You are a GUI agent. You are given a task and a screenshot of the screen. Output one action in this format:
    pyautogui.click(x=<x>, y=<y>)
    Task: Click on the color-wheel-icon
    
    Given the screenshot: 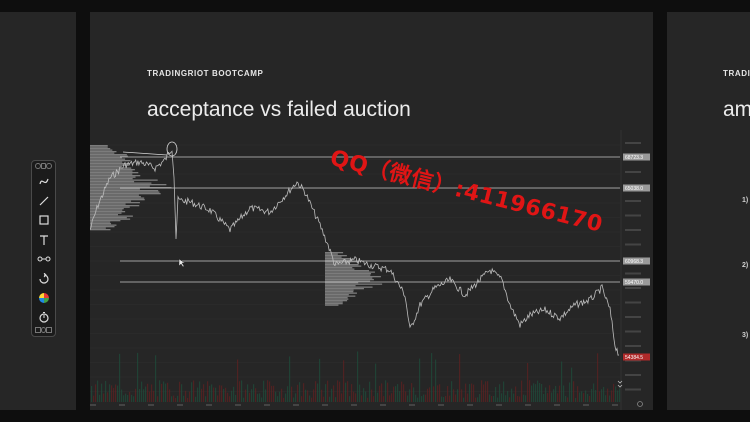 What is the action you would take?
    pyautogui.click(x=43, y=297)
    